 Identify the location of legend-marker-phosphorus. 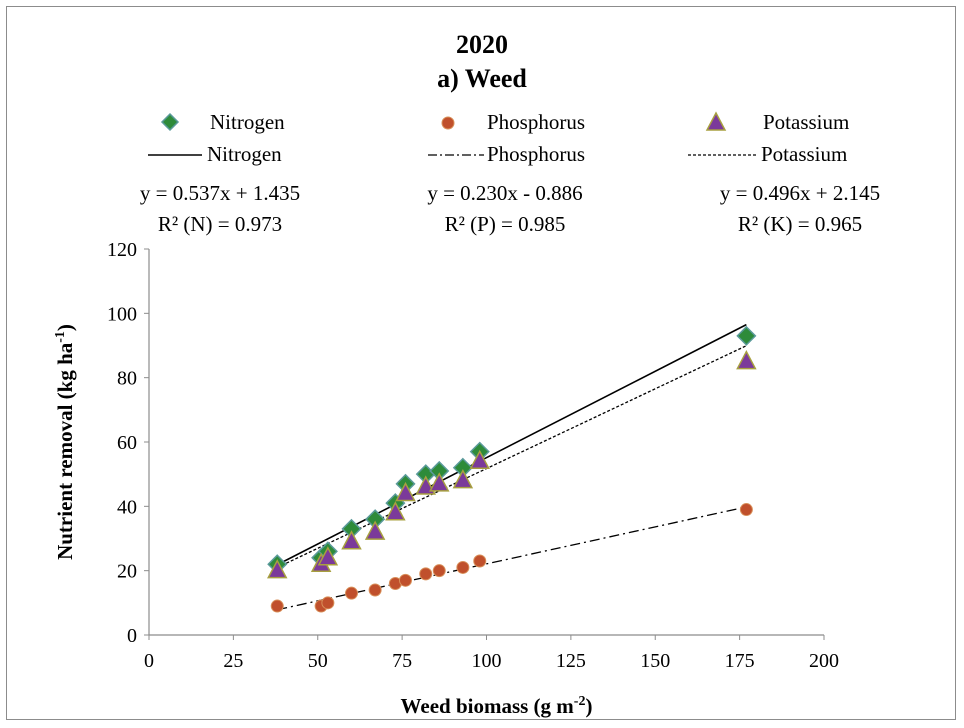
(448, 123).